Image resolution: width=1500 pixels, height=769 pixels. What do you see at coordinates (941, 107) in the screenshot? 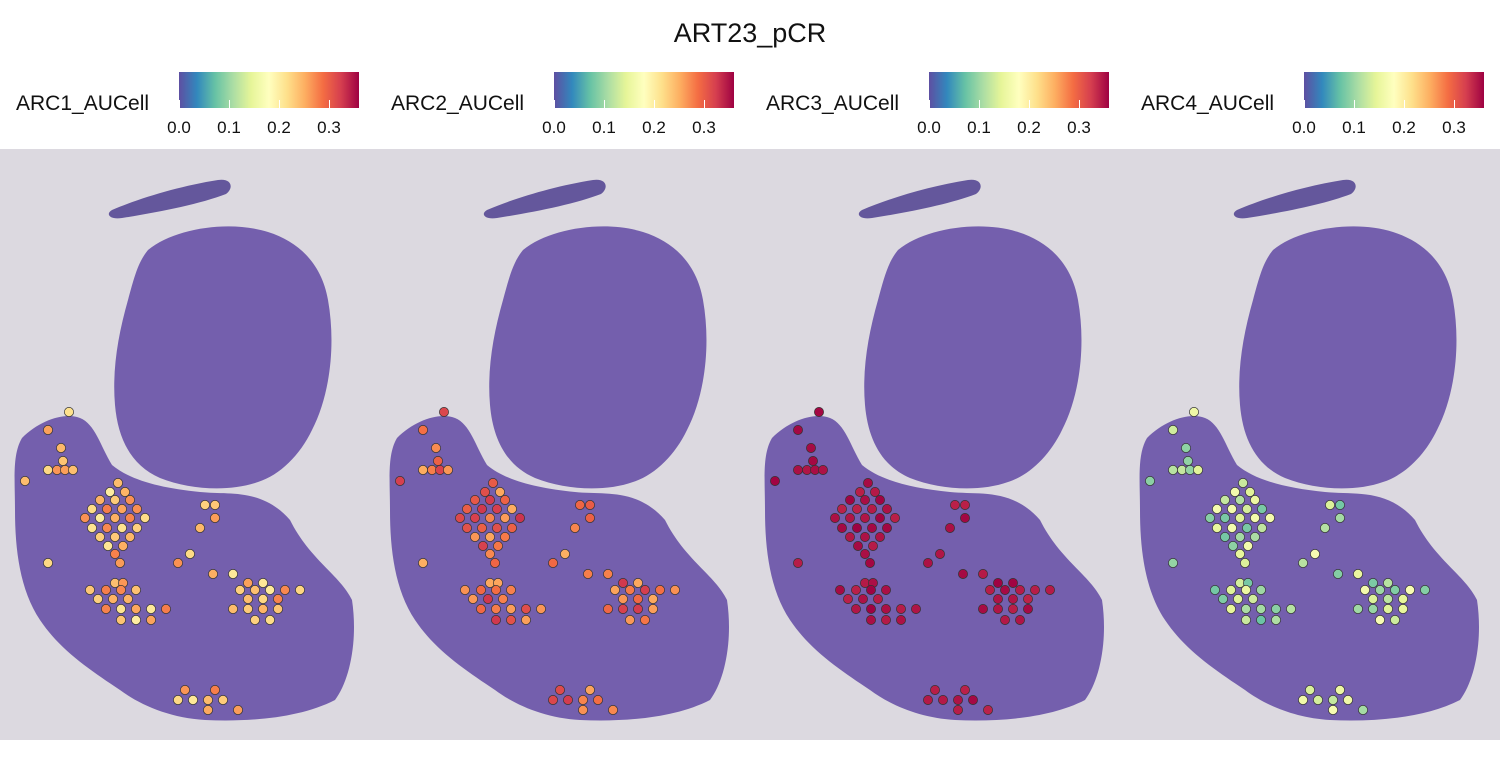
I see `legend-arc3: ARC3_AUCell 0.0 0.1 0.2 0.3` at bounding box center [941, 107].